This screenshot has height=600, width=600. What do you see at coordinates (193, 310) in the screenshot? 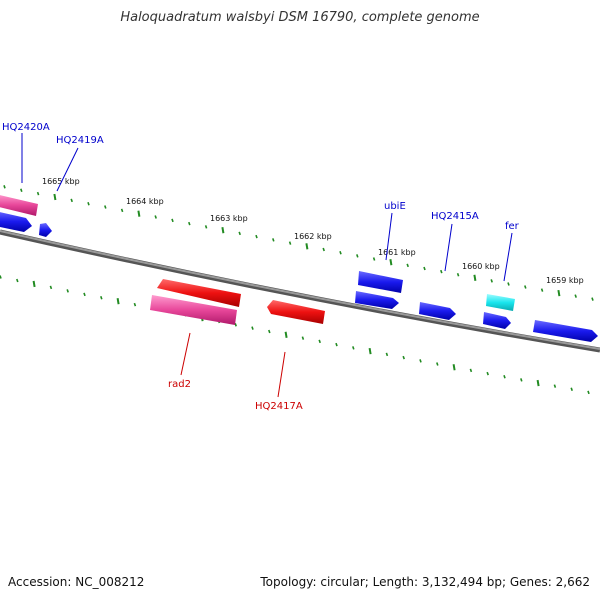
I see `gene-feature-rad2` at bounding box center [193, 310].